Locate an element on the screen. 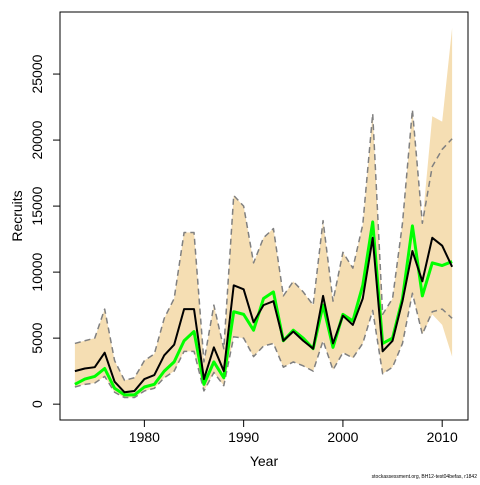 The width and height of the screenshot is (480, 485). x-tick-label: 1990 is located at coordinates (243, 437).